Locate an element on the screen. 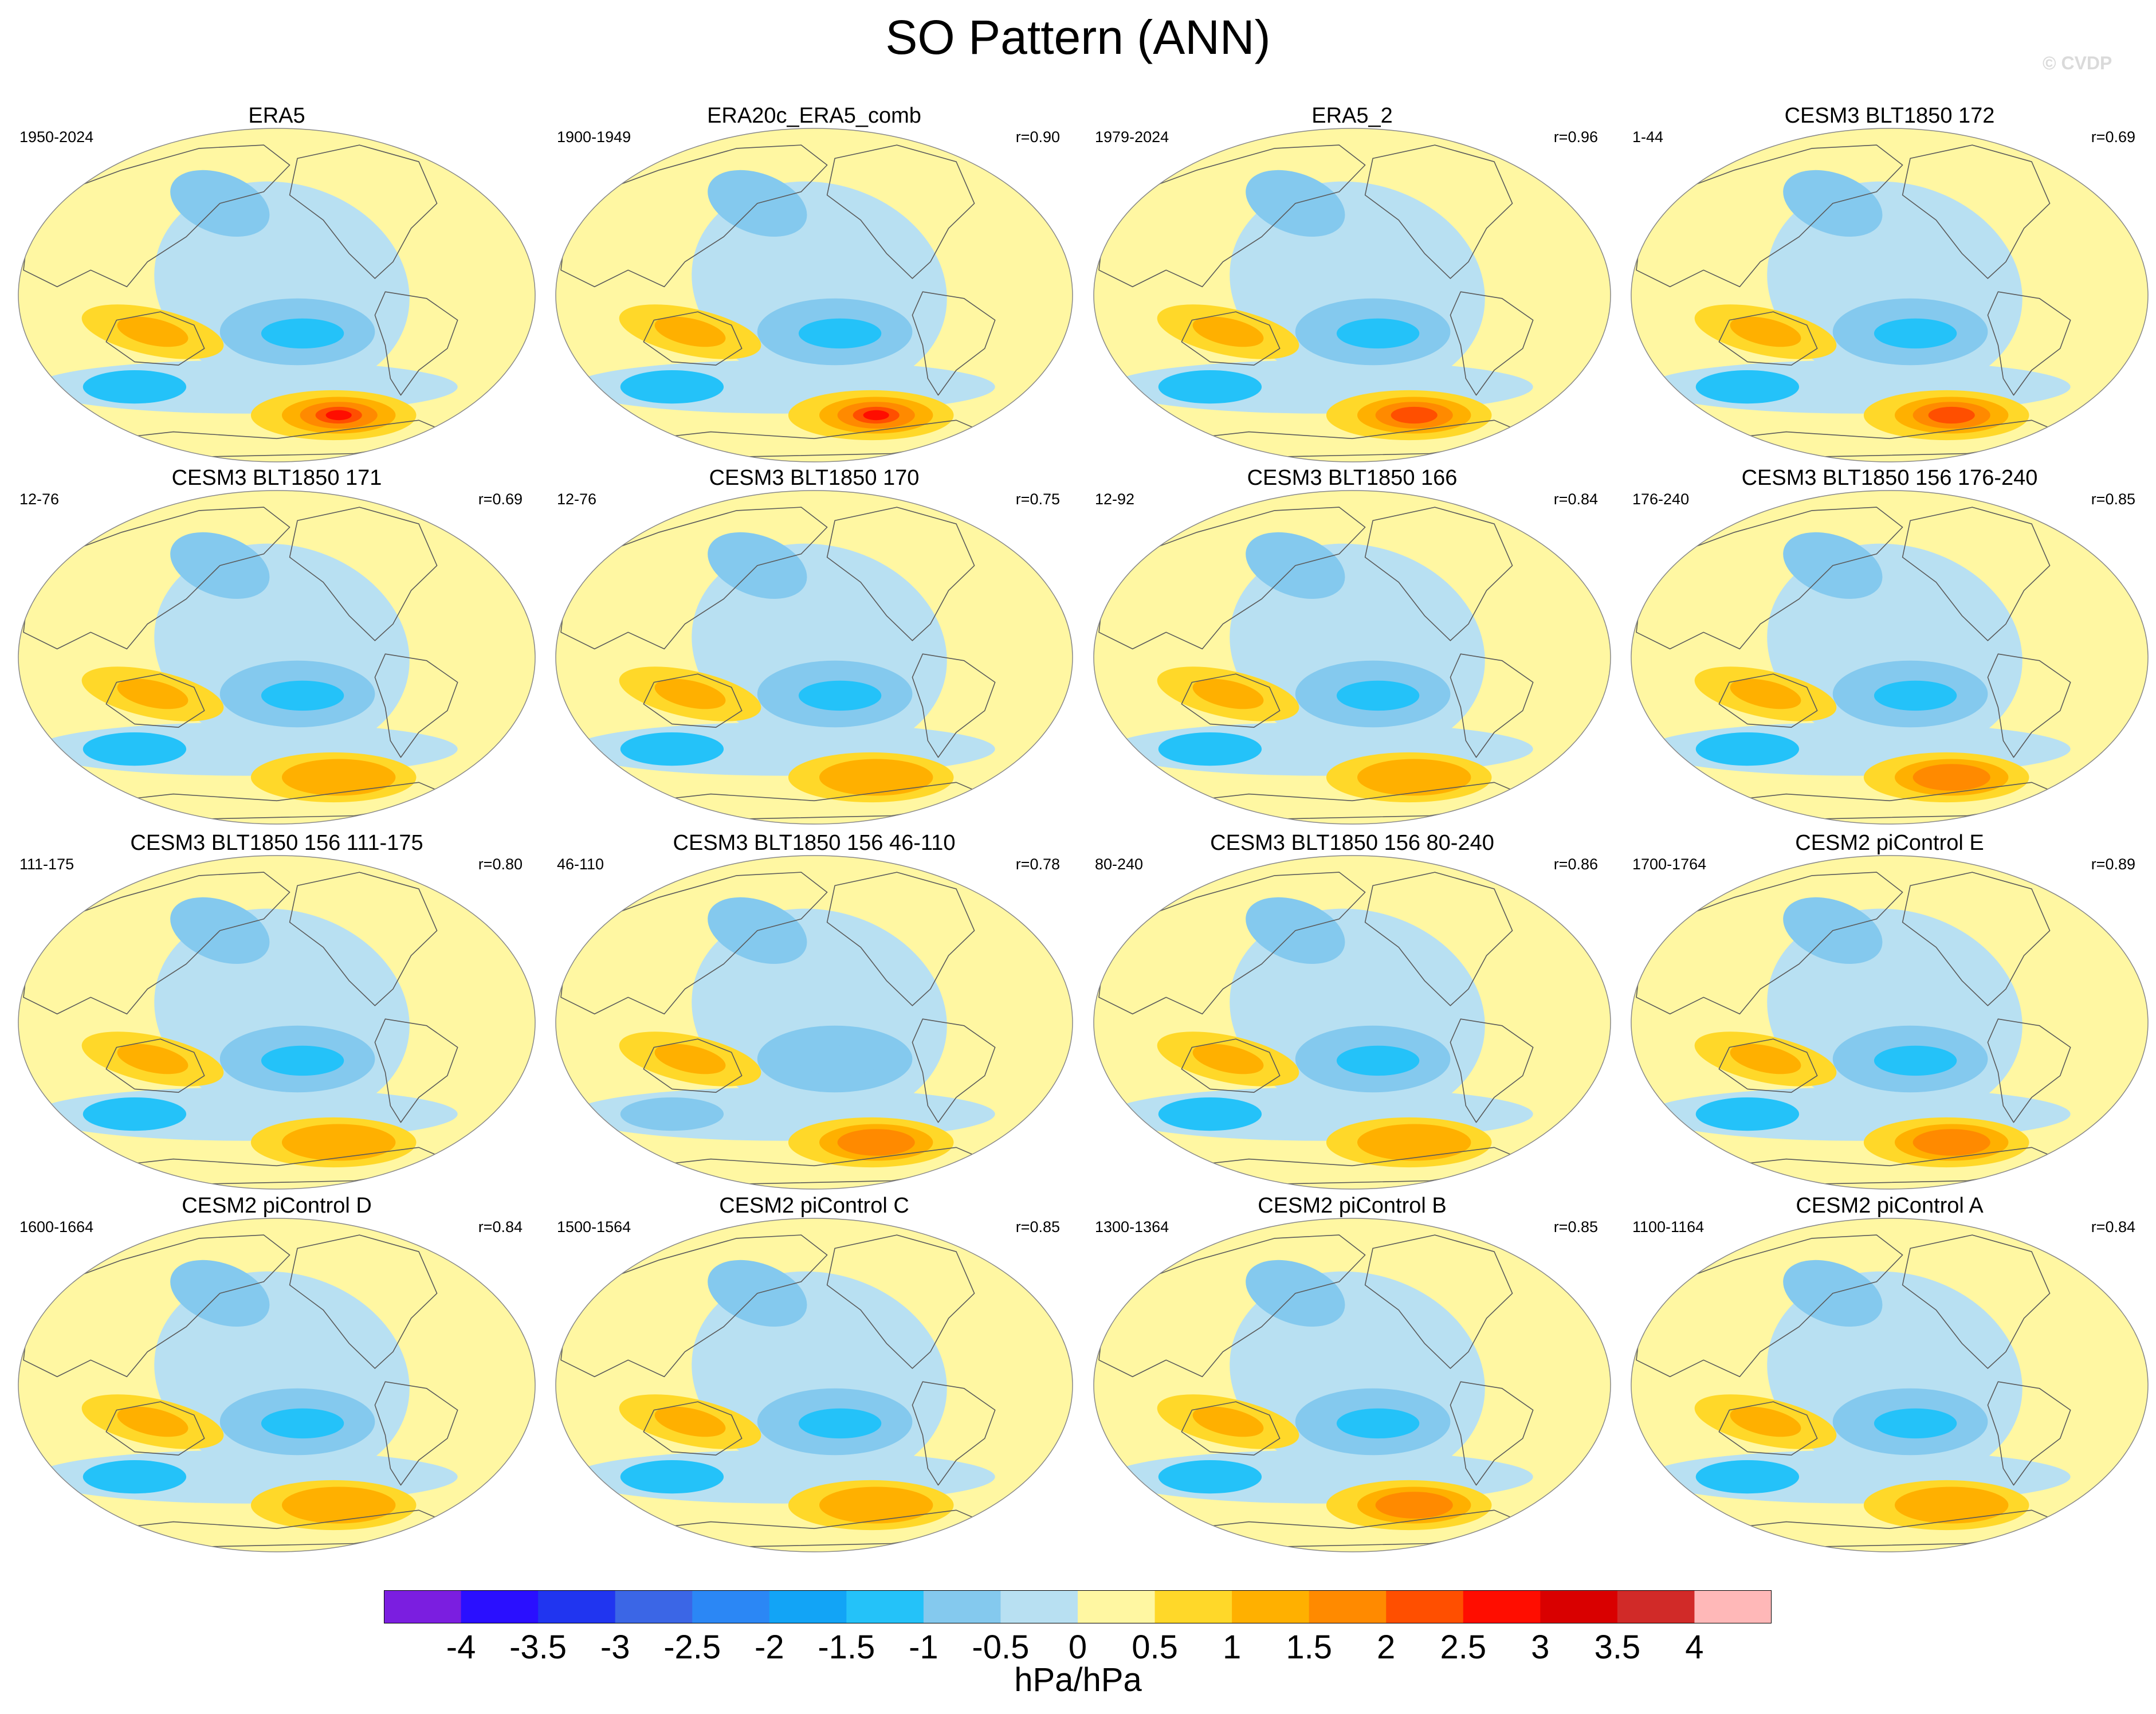 The image size is (2156, 1714). panel-correlation: r=0.80 is located at coordinates (500, 864).